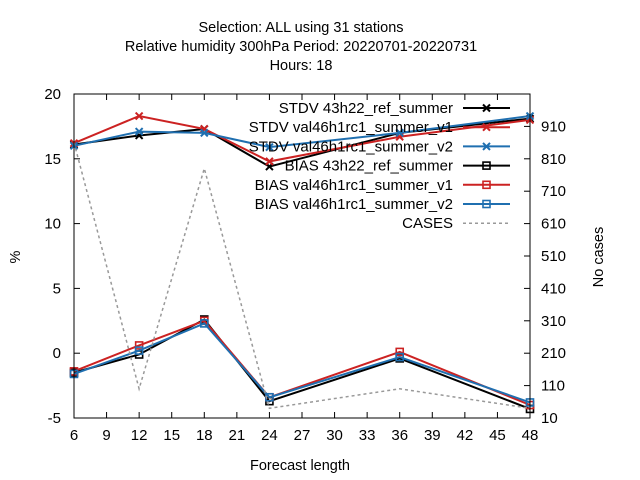 This screenshot has width=640, height=480. I want to click on legend-entry-bias-43h22-ref-summer: BIAS 43h22_ref_summer, so click(397, 166).